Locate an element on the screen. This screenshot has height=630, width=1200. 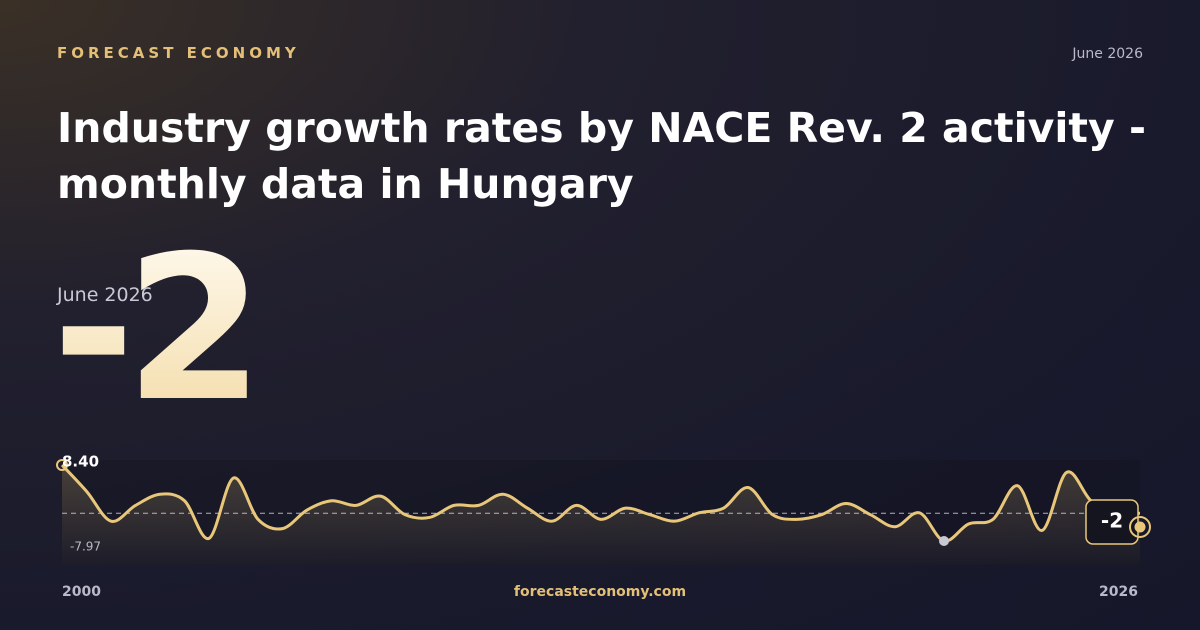
site-url: forecasteconomy.com is located at coordinates (600, 592).